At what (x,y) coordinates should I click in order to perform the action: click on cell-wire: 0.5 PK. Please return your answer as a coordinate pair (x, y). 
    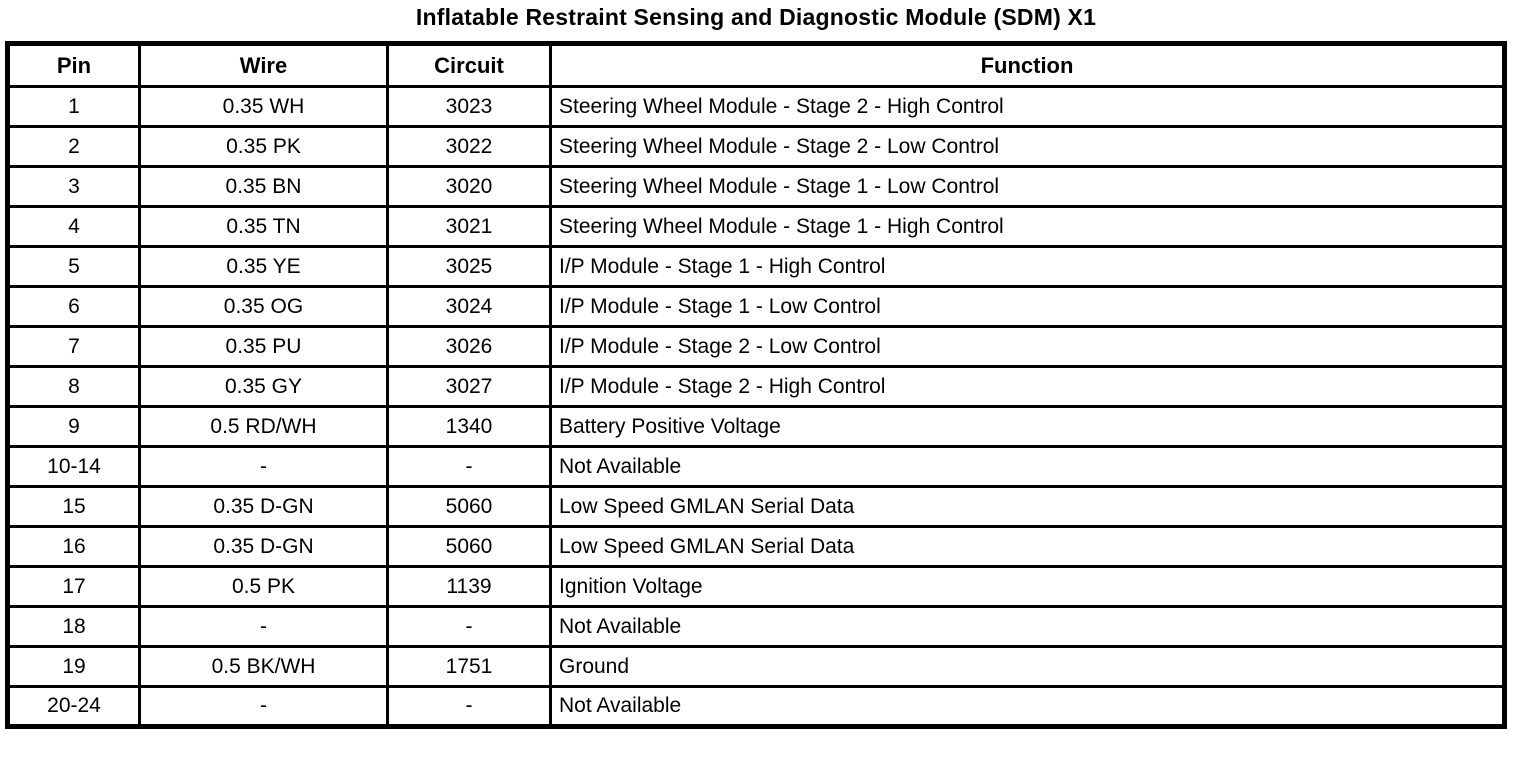
    Looking at the image, I should click on (263, 586).